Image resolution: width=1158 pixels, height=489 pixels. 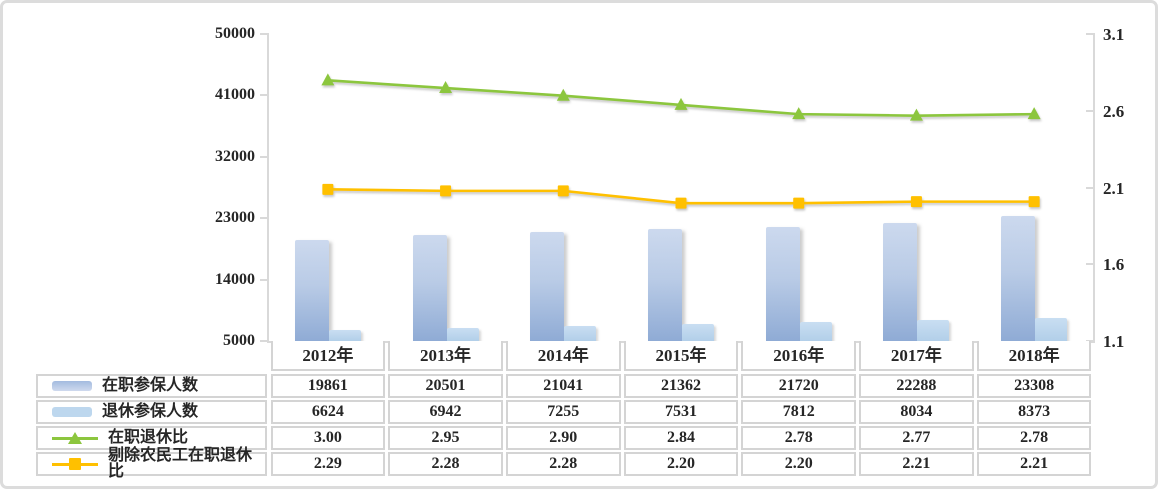 I want to click on line-square-swatch-icon, so click(x=75, y=464).